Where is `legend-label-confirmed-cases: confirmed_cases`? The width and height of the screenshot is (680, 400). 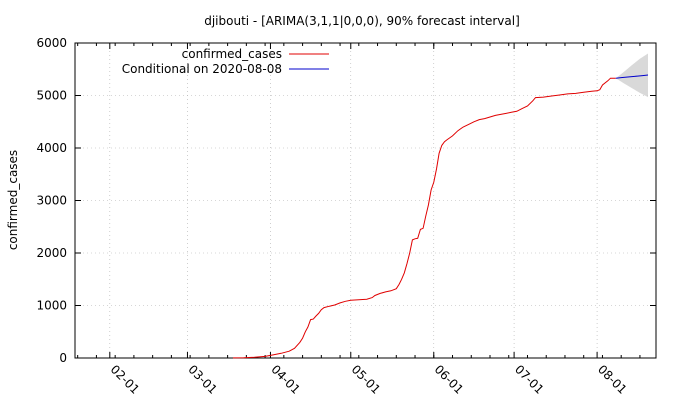 legend-label-confirmed-cases: confirmed_cases is located at coordinates (232, 54).